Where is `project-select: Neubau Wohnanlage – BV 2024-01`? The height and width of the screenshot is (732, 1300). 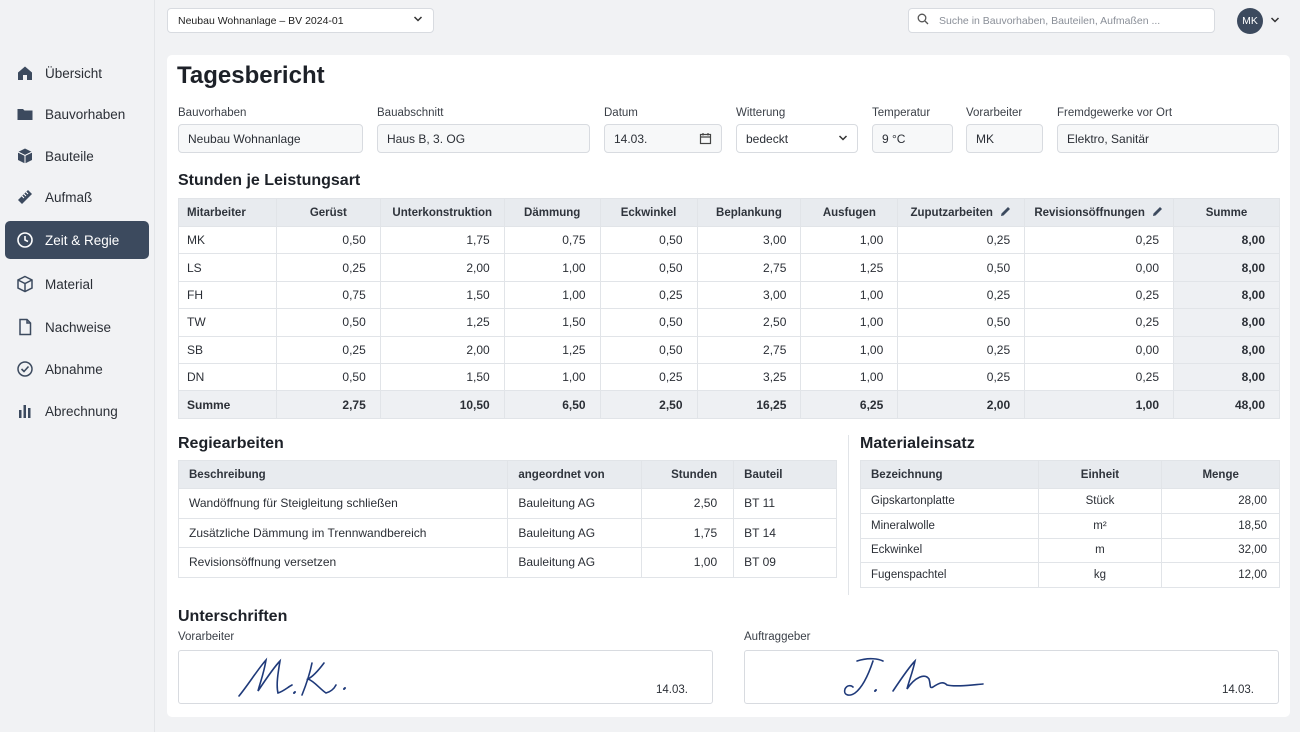 project-select: Neubau Wohnanlage – BV 2024-01 is located at coordinates (300, 20).